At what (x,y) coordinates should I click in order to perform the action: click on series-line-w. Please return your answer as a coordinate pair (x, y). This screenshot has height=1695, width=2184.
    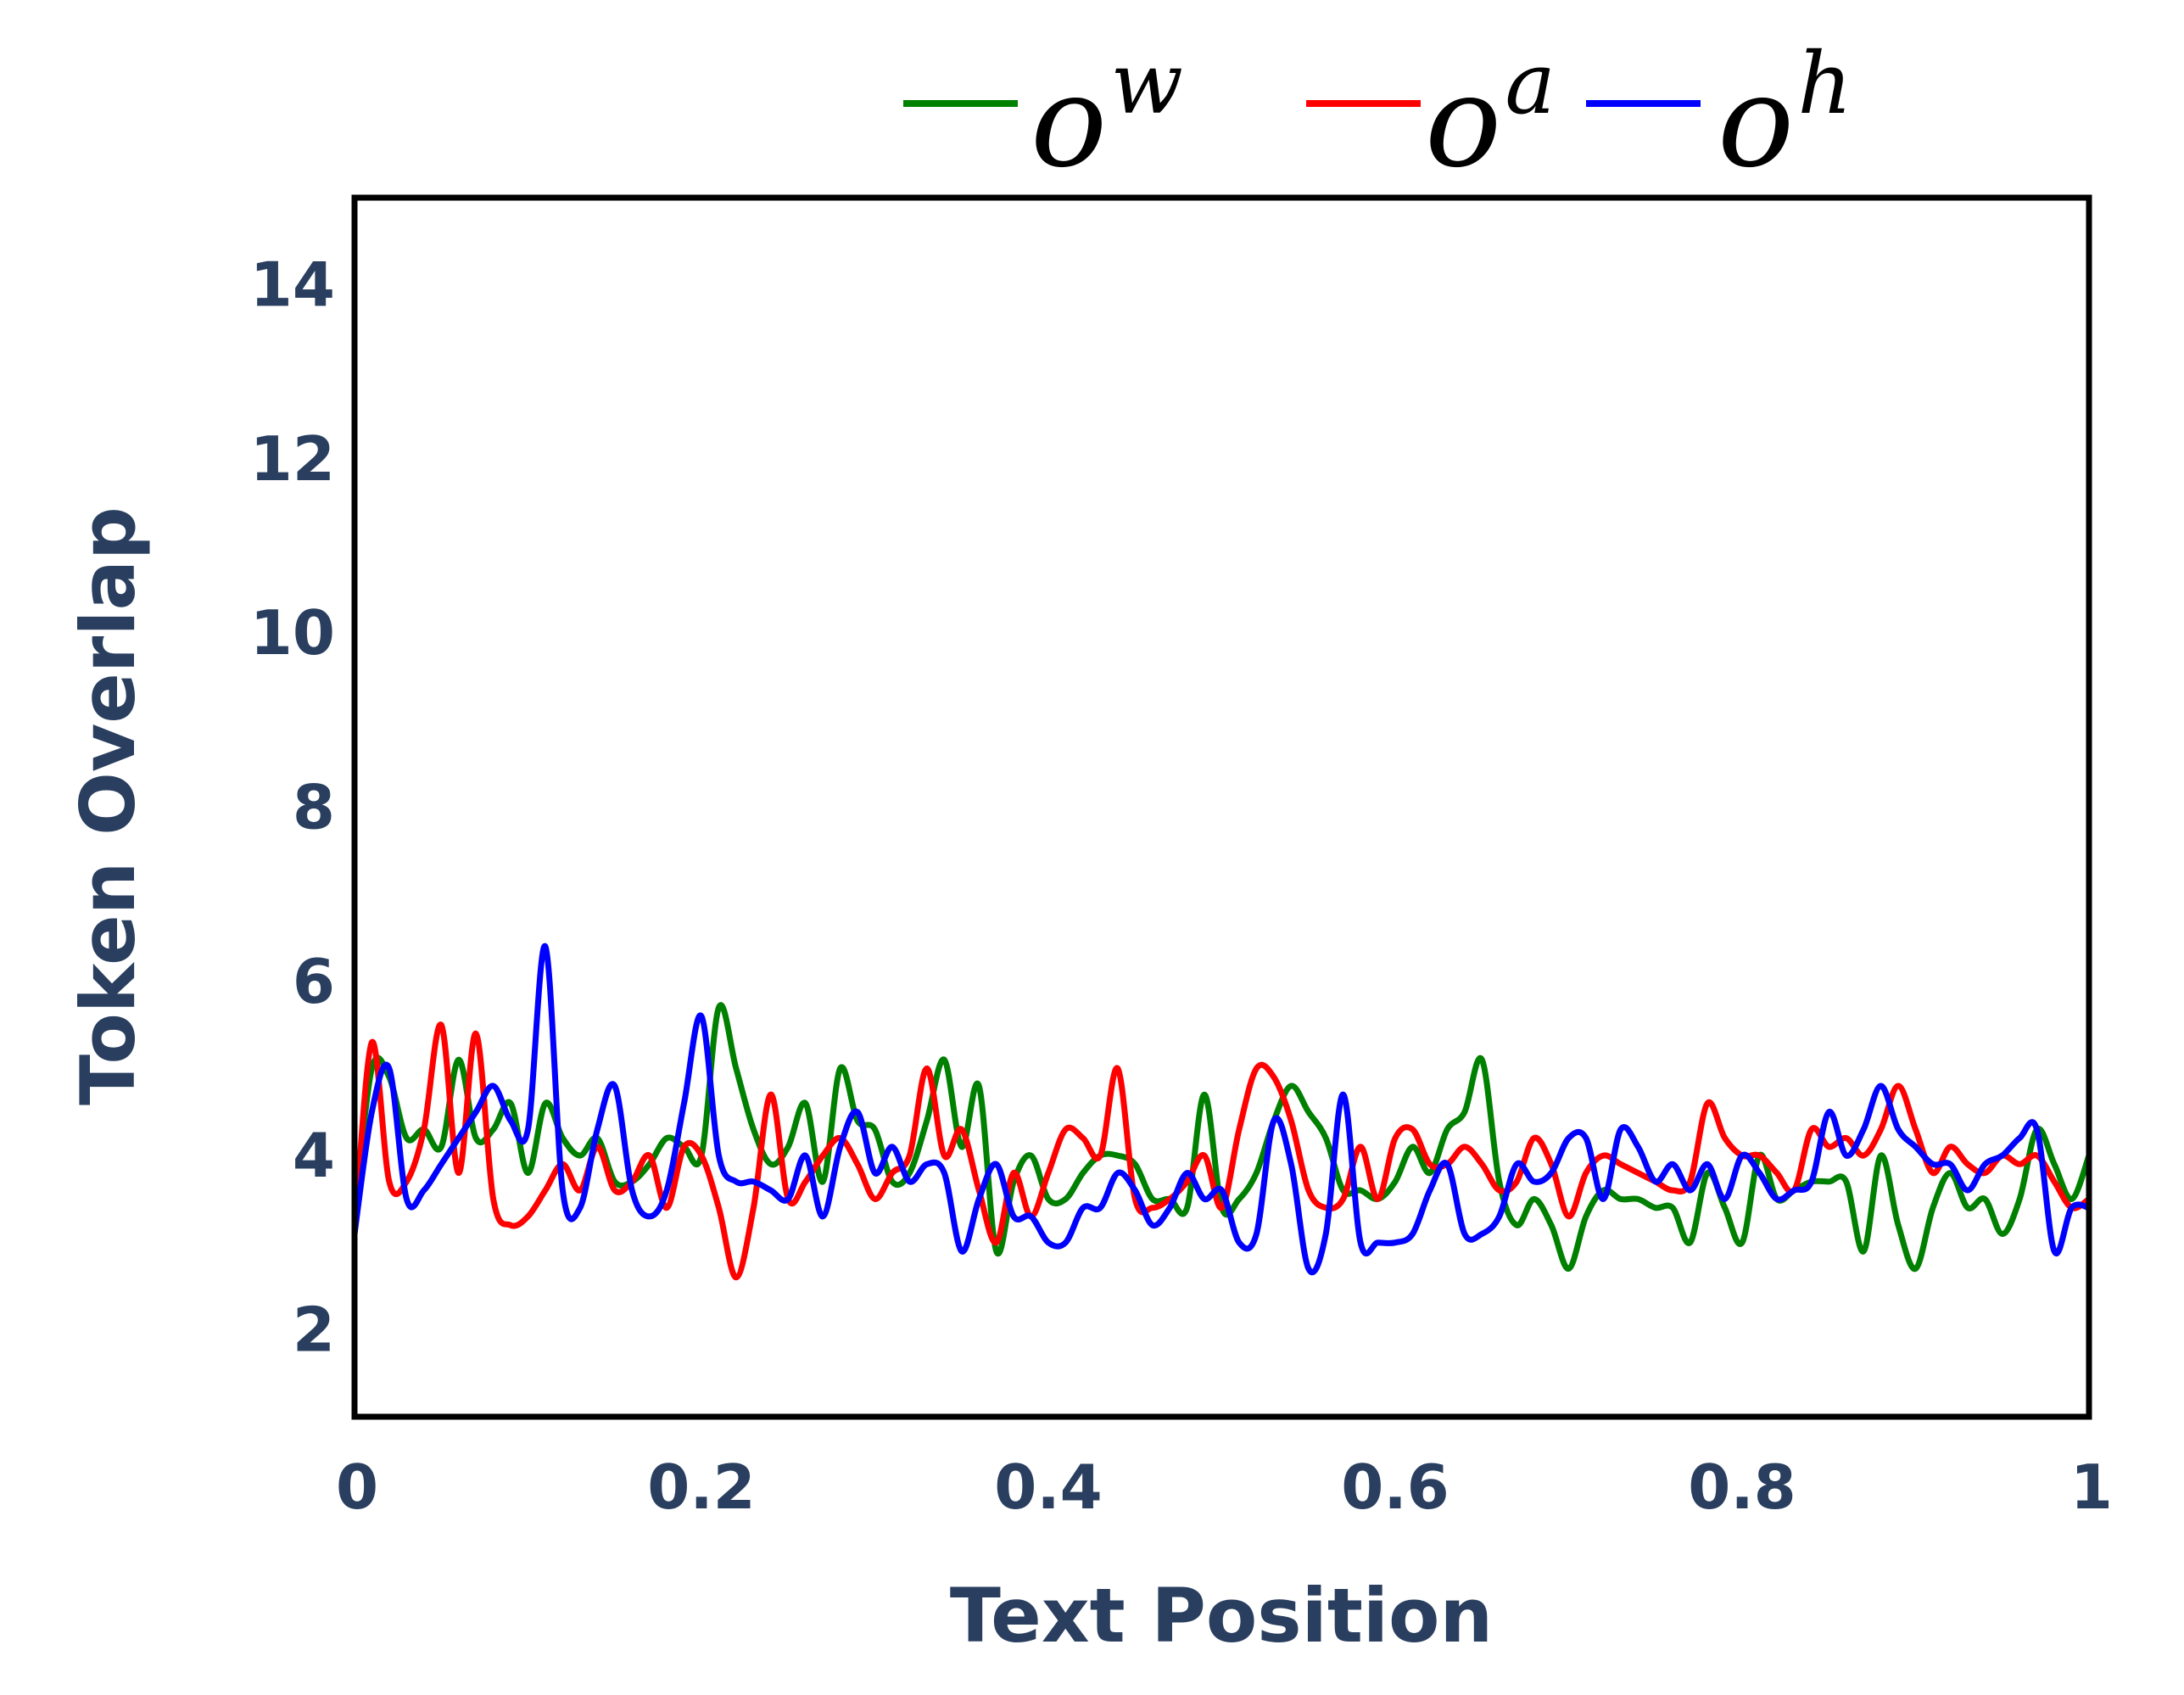
    Looking at the image, I should click on (1221, 1137).